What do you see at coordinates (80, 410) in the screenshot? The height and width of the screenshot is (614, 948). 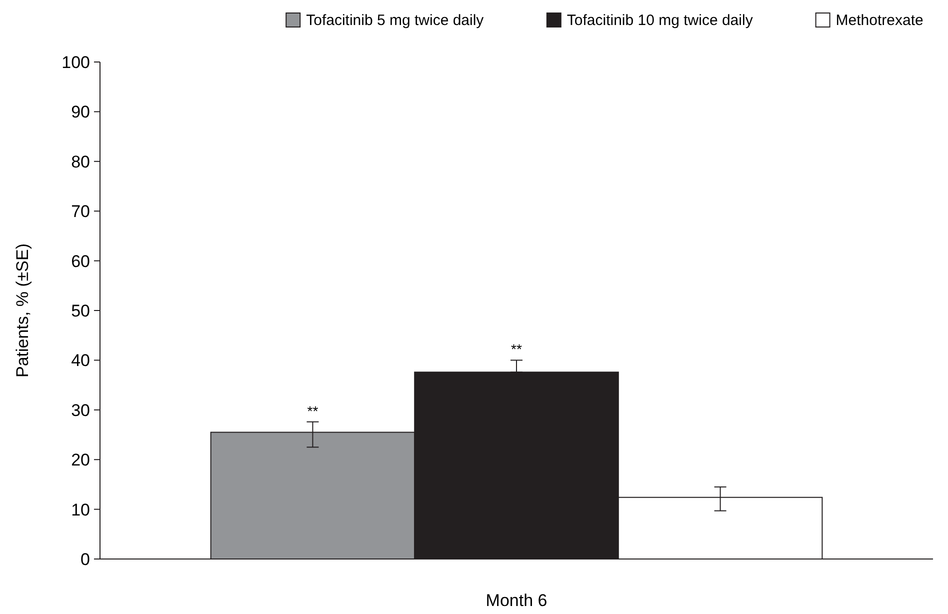 I see `y-tick-label: 30` at bounding box center [80, 410].